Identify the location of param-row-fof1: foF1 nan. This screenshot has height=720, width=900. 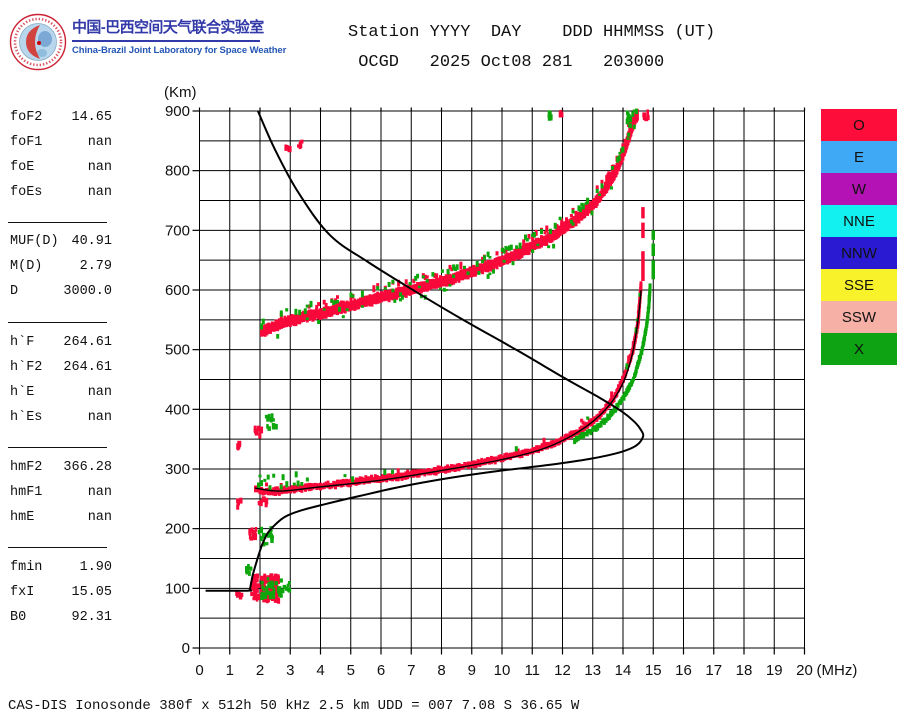
(61, 147).